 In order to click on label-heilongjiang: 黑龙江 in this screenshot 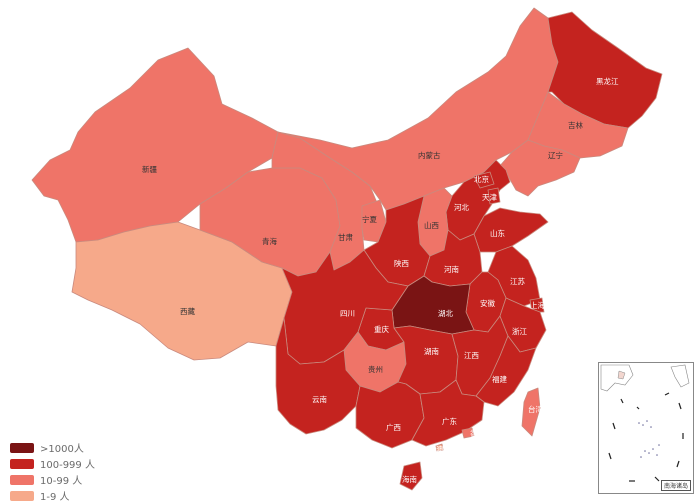, I will do `click(607, 81)`.